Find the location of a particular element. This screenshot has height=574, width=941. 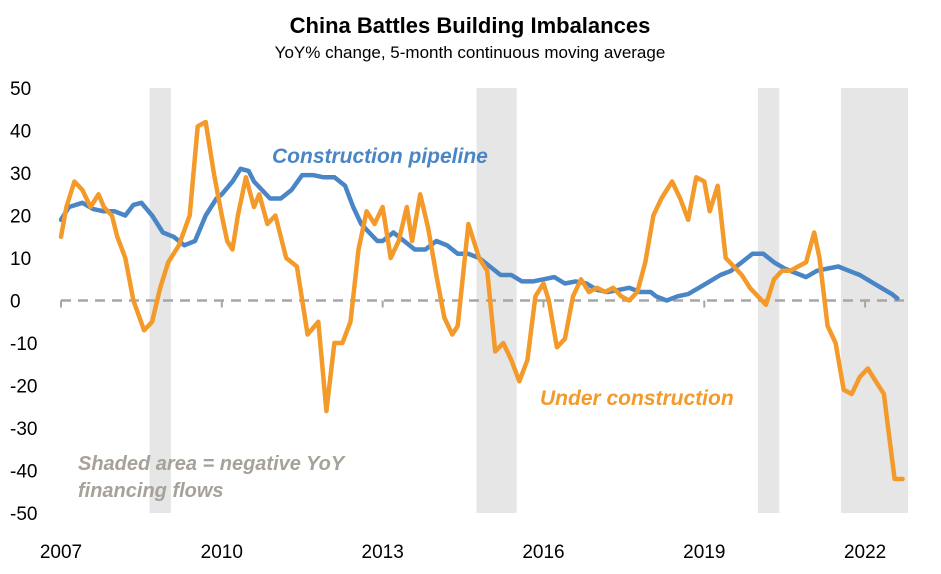

series-label-construction-pipeline: Construction pipeline is located at coordinates (380, 156).